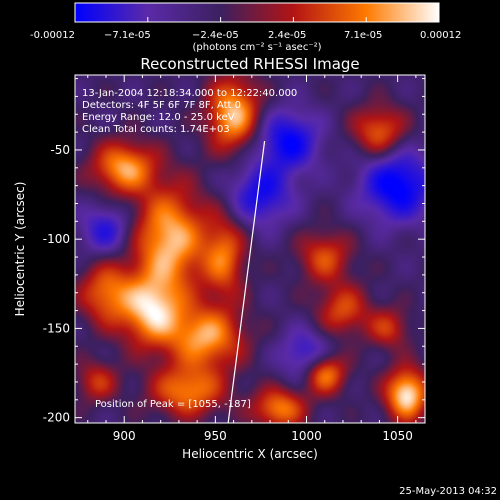 Image resolution: width=500 pixels, height=500 pixels. Describe the element at coordinates (20, 249) in the screenshot. I see `y-axis-label: Heliocentric Y (arcsec)` at that location.